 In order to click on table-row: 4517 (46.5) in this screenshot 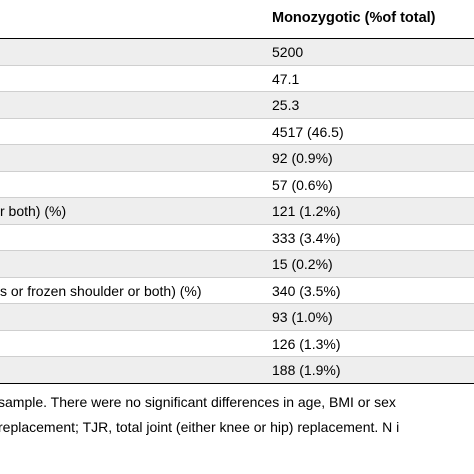, I will do `click(237, 132)`.